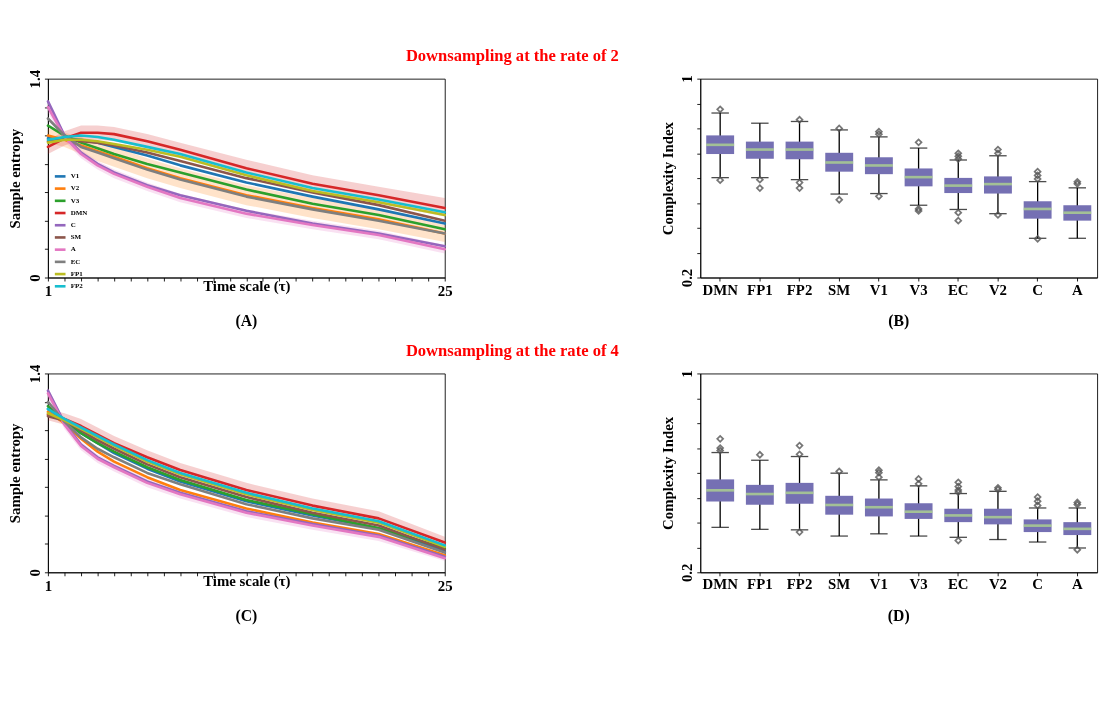 The image size is (1105, 722). What do you see at coordinates (512, 350) in the screenshot?
I see `text: Downsampling at the rate of 4` at bounding box center [512, 350].